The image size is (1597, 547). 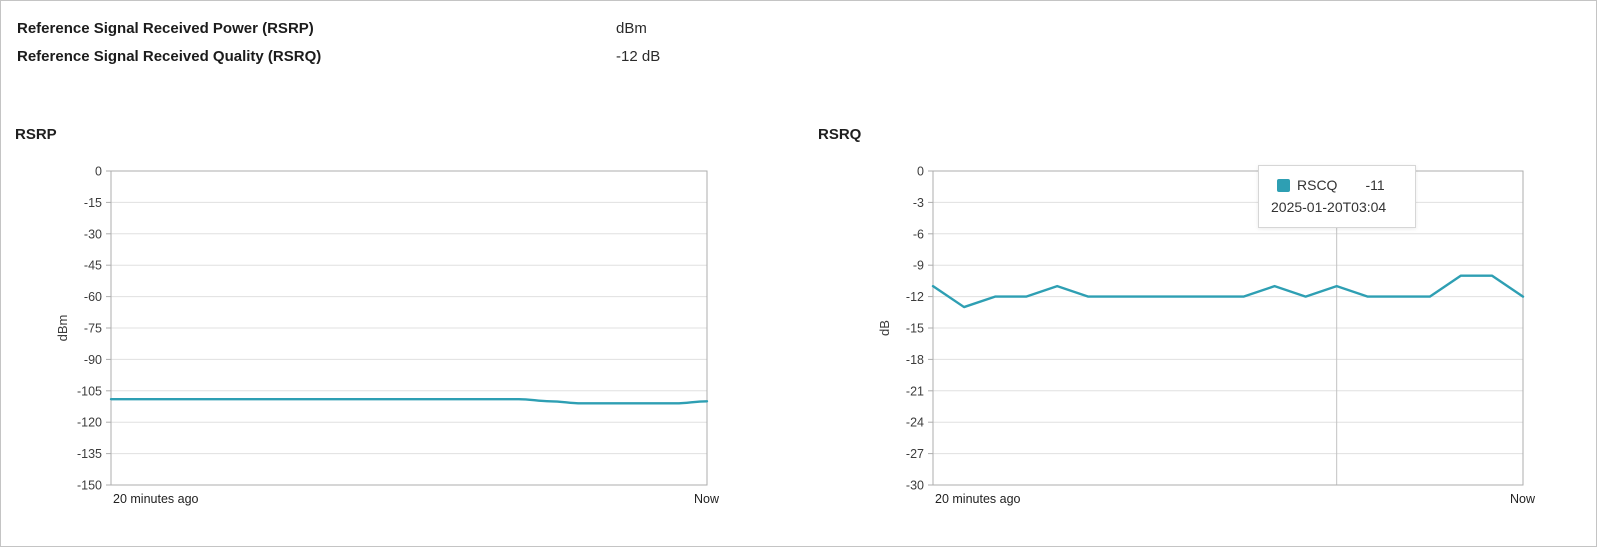 I want to click on rsrq-chart-title: RSRQ, so click(x=840, y=134).